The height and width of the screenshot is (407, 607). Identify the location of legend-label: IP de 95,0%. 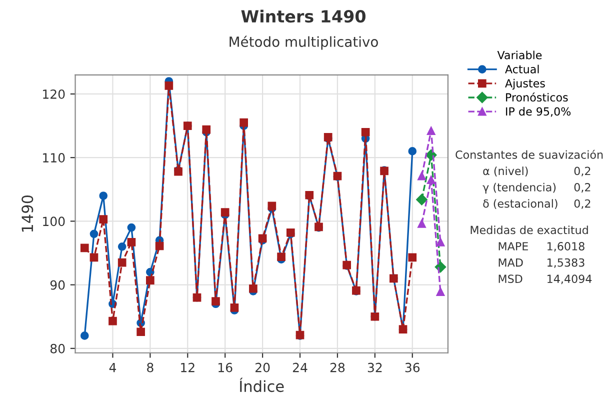
(538, 112).